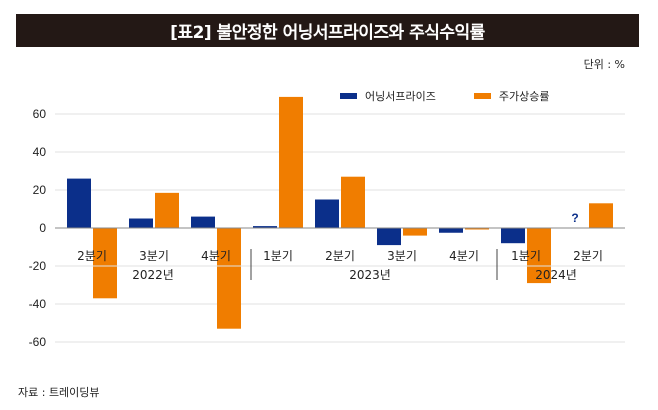 This screenshot has height=410, width=658. Describe the element at coordinates (40, 152) in the screenshot. I see `y-tick-label: 40` at that location.